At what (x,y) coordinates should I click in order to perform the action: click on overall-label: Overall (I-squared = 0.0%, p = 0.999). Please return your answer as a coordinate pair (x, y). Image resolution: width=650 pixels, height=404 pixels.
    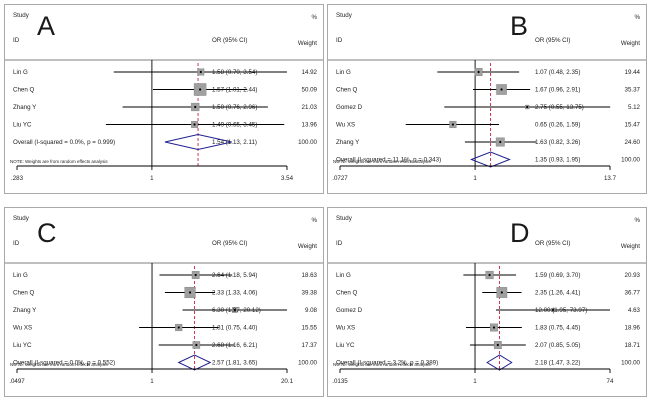
    Looking at the image, I should click on (64, 142).